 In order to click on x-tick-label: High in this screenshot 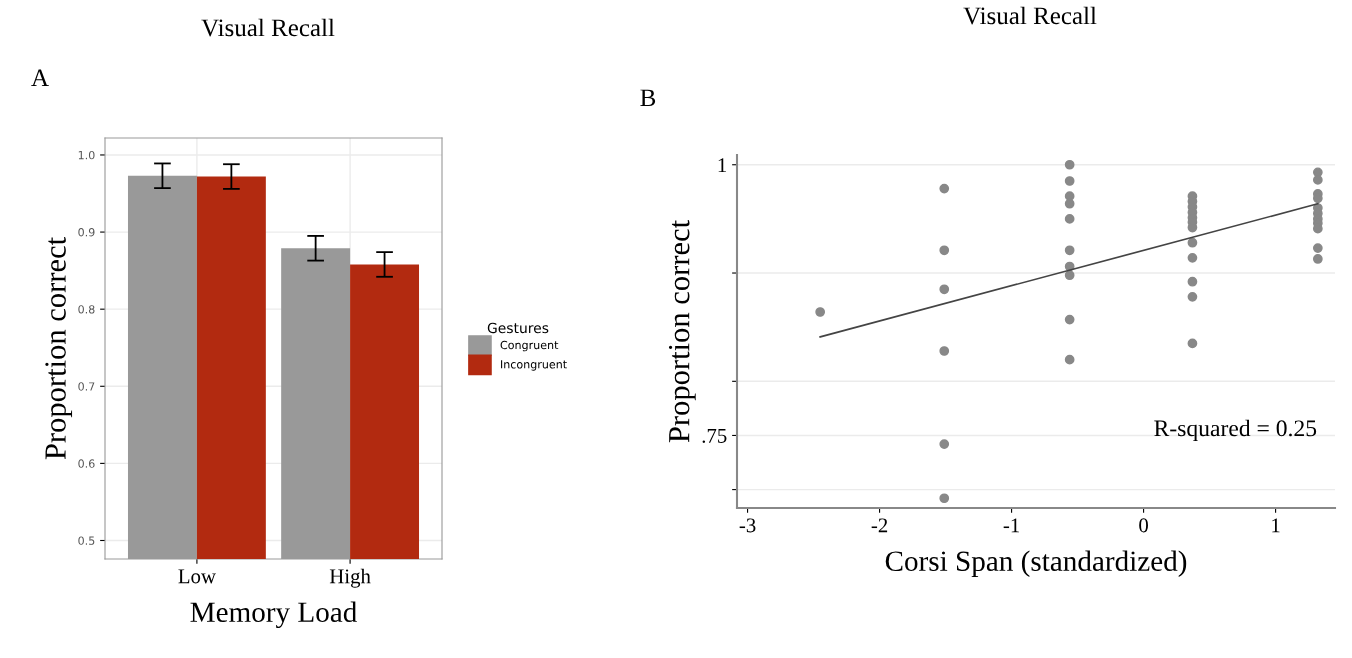, I will do `click(350, 578)`.